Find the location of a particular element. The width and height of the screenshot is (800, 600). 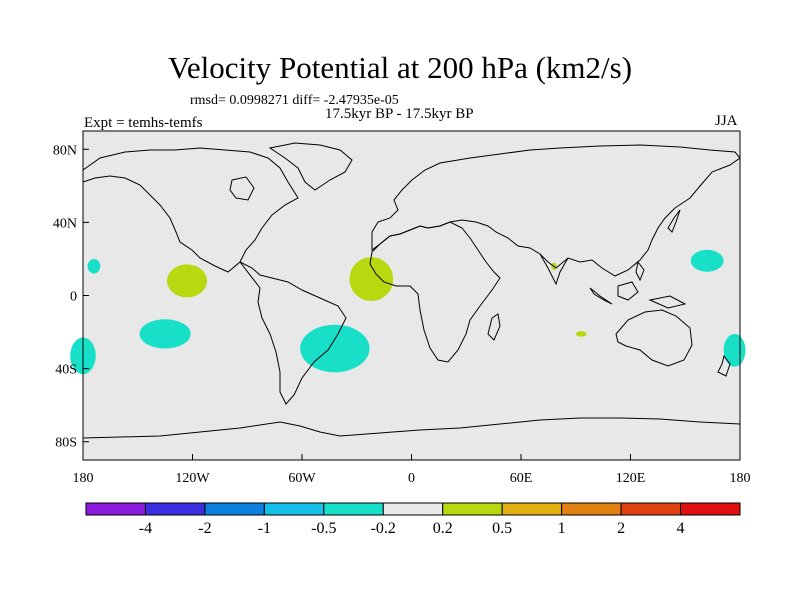

y-tick-label: 40N is located at coordinates (65, 223).